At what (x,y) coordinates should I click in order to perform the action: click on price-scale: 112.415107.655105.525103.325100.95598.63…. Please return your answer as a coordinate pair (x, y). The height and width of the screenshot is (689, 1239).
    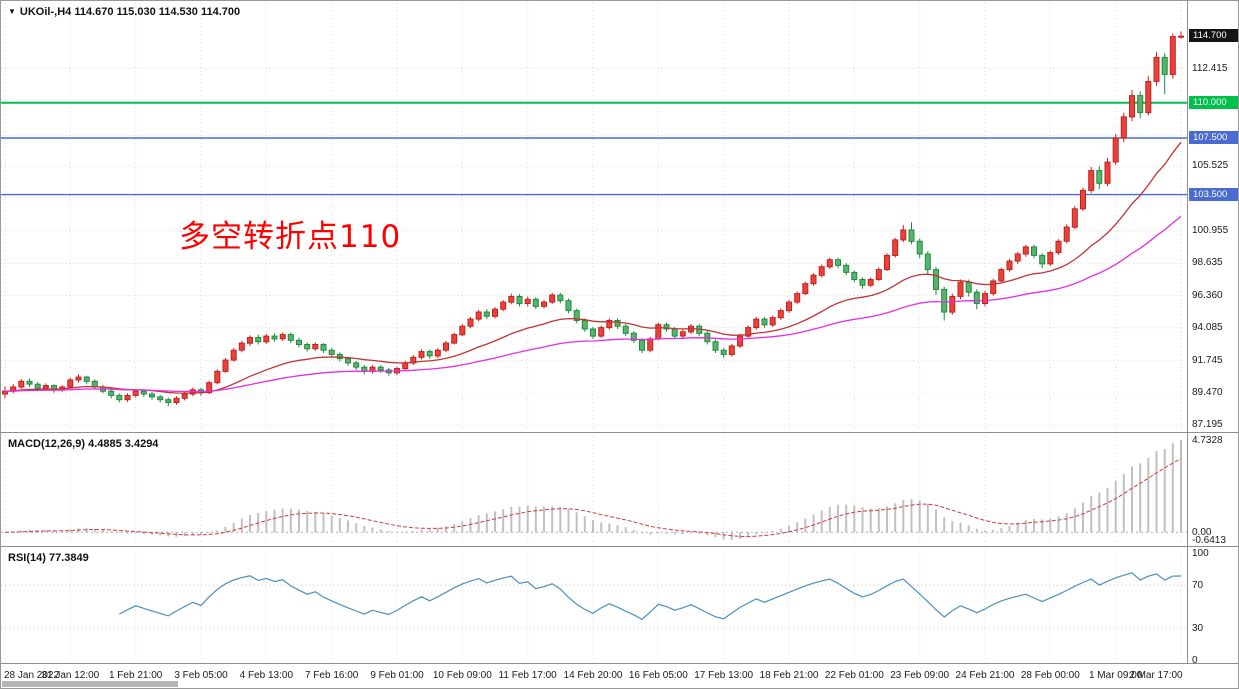
    Looking at the image, I should click on (1212, 334).